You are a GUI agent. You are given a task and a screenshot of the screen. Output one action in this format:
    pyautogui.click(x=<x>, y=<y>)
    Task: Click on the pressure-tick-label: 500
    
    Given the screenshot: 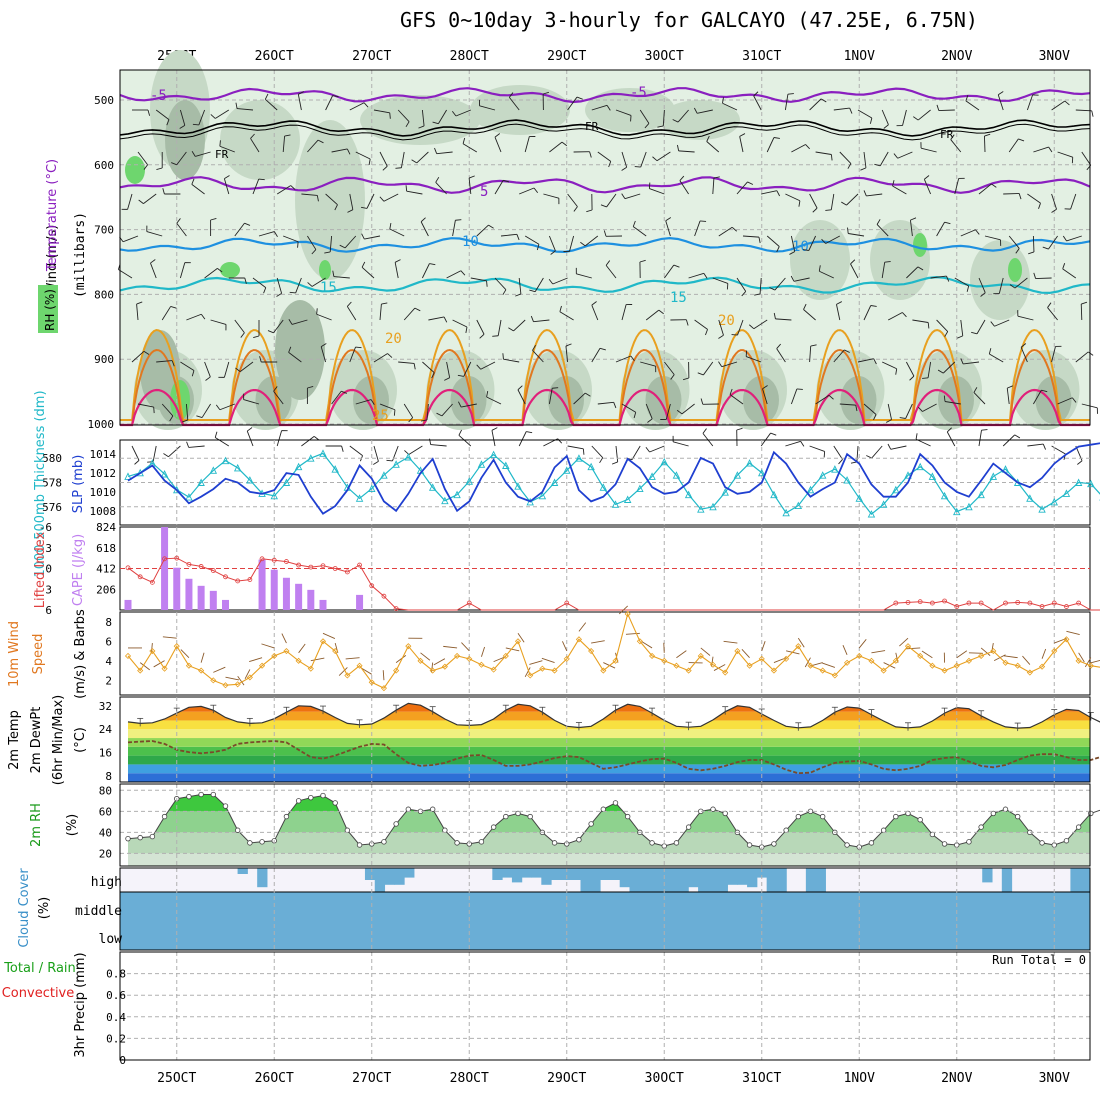 What is the action you would take?
    pyautogui.click(x=104, y=100)
    